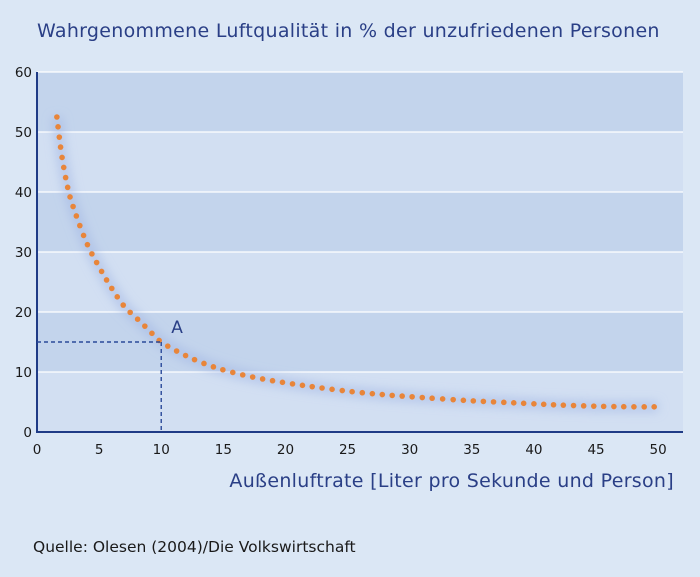  Describe the element at coordinates (37, 450) in the screenshot. I see `x-tick-label: 0` at that location.